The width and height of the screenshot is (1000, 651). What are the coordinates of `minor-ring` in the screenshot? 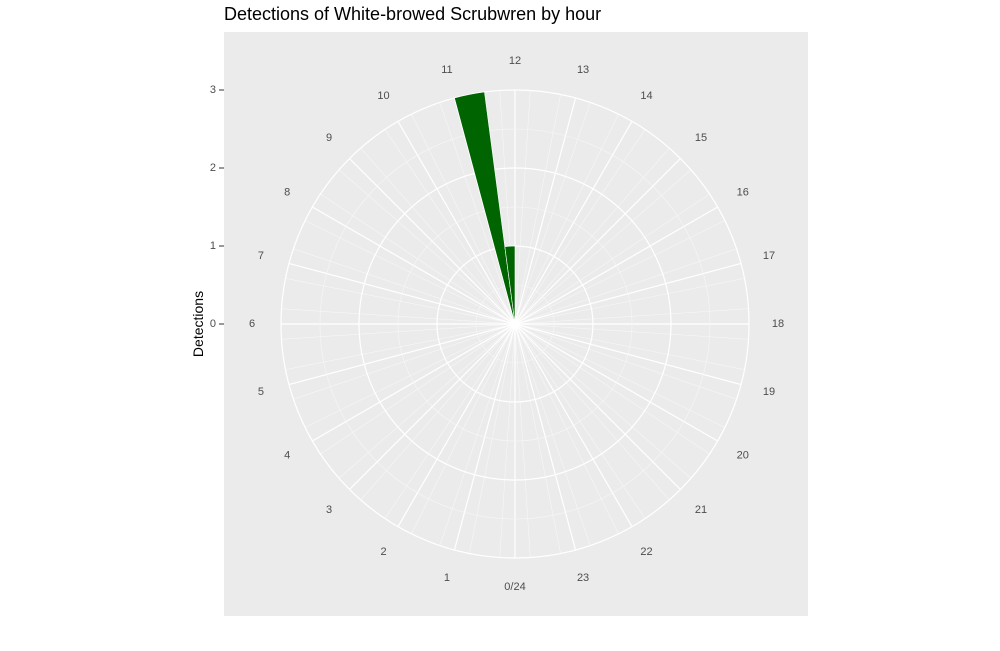 It's located at (515, 324).